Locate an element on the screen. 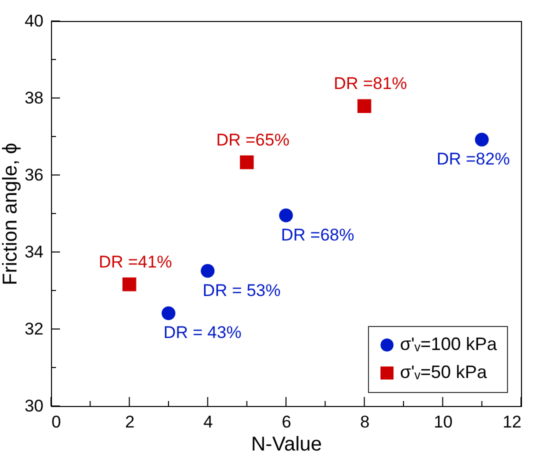 Image resolution: width=560 pixels, height=463 pixels. y-tick-label: 36 is located at coordinates (34, 175).